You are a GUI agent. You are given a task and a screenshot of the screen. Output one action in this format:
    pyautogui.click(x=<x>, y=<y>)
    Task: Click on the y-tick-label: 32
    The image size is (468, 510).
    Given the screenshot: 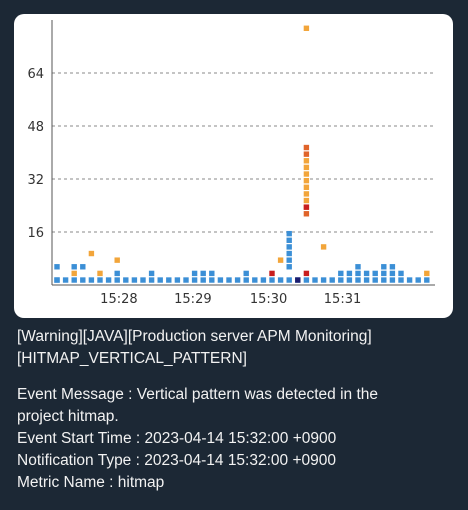 What is the action you would take?
    pyautogui.click(x=35, y=180)
    